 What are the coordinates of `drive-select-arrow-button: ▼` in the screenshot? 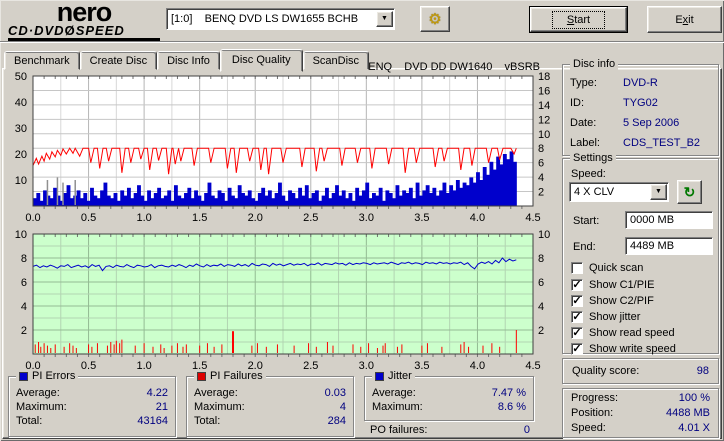 It's located at (384, 19).